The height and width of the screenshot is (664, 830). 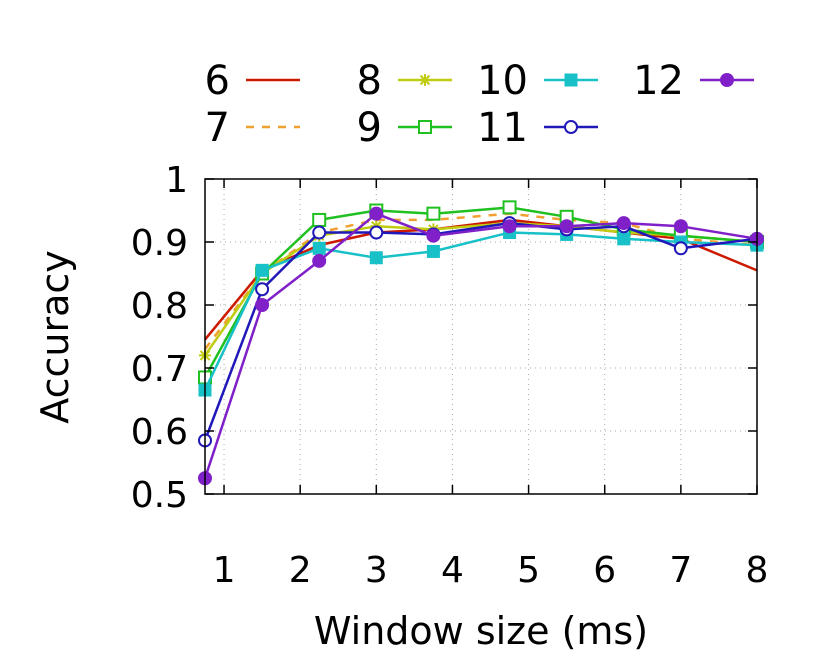 What do you see at coordinates (680, 570) in the screenshot?
I see `x-tick-label: 7` at bounding box center [680, 570].